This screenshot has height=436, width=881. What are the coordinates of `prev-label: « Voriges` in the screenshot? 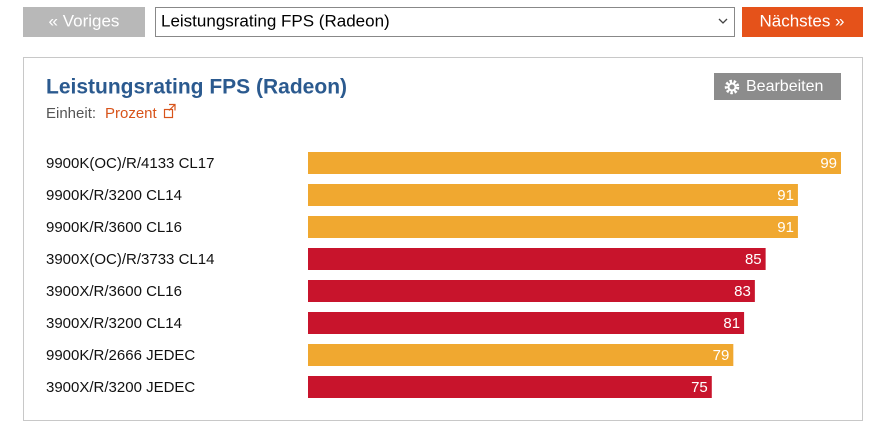 It's located at (84, 20).